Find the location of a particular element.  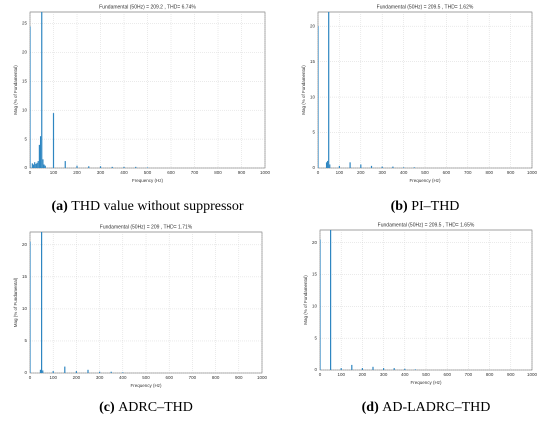

chart-title: Fundamental (50Hz) = 209 , THD= 1.71% is located at coordinates (146, 227).